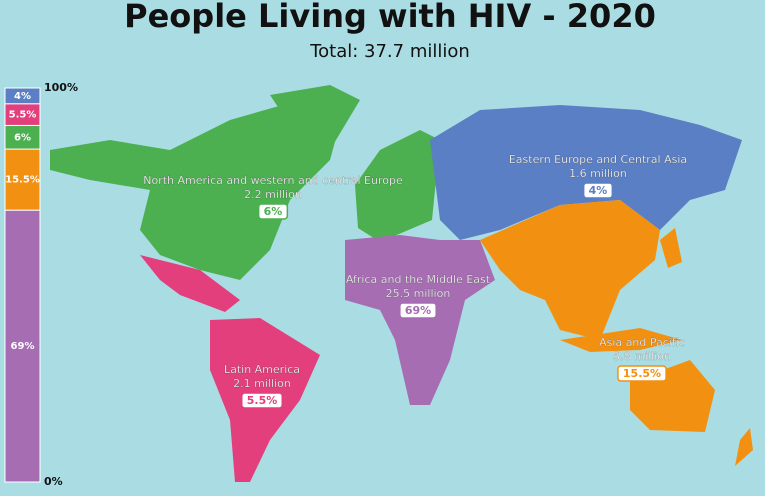  I want to click on region-share: 69%, so click(418, 310).